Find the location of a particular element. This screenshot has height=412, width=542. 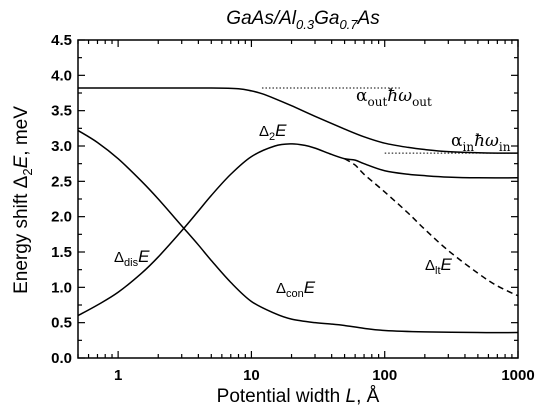

y-tick-label: 4.5 is located at coordinates (61, 40).